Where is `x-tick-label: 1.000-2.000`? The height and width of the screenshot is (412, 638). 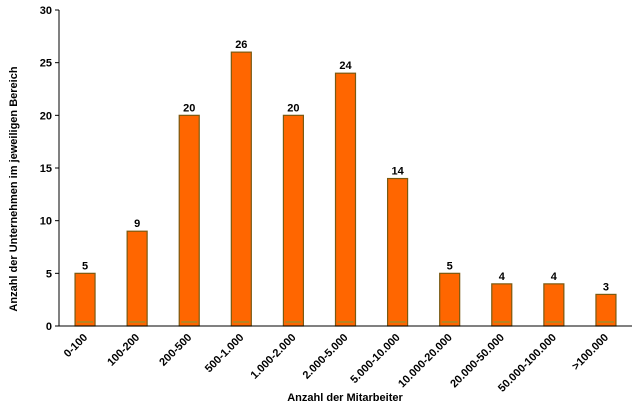 x-tick-label: 1.000-2.000 is located at coordinates (274, 357).